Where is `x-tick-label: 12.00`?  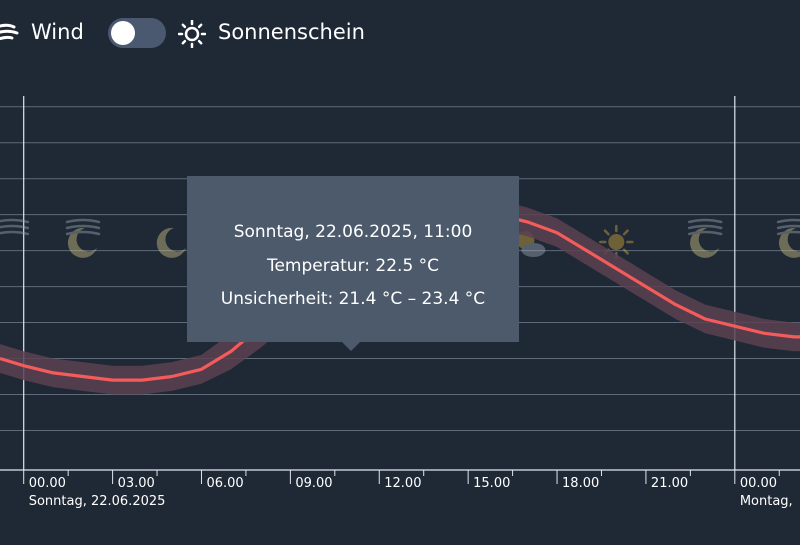 x-tick-label: 12.00 is located at coordinates (402, 483).